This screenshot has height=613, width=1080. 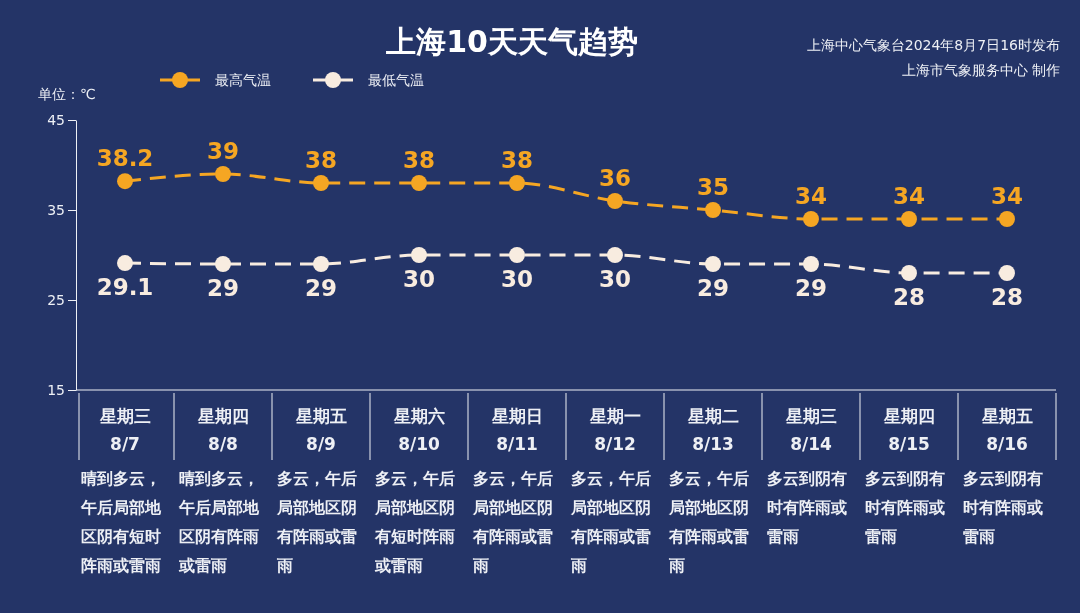 I want to click on text: 上海中心气象台2024年8月7日16时发布, so click(x=933, y=45).